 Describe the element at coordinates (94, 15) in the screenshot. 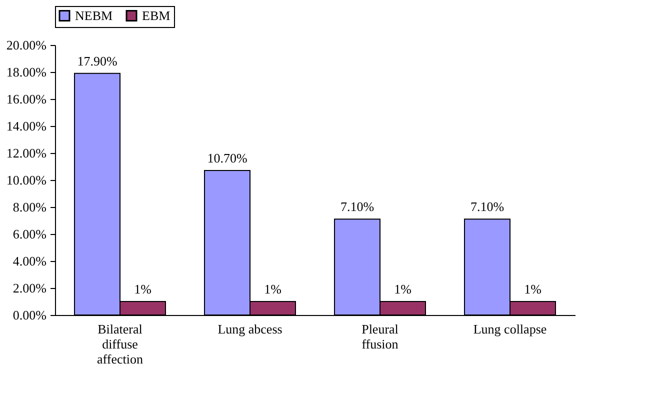

I see `legend-label: NEBM` at that location.